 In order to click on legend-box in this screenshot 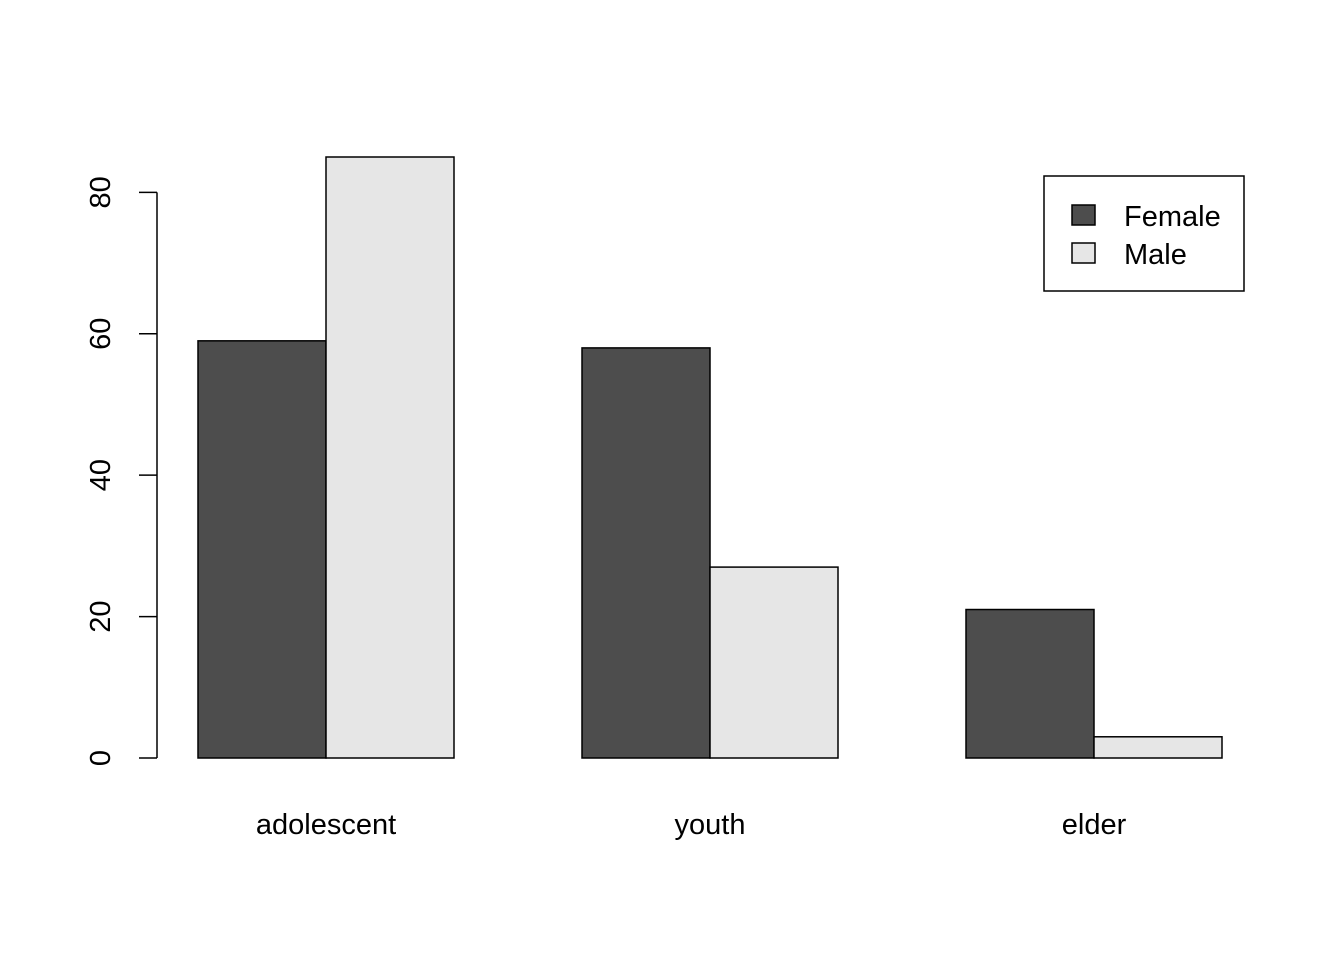, I will do `click(1144, 233)`.